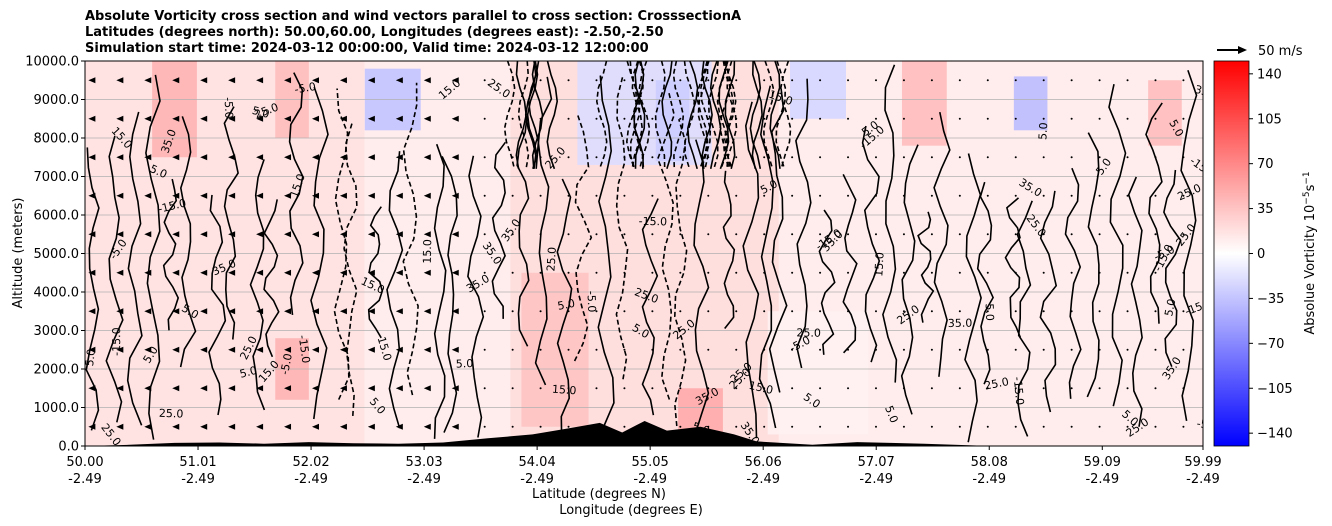  What do you see at coordinates (1275, 389) in the screenshot?
I see `colorbar-tick-label: −105` at bounding box center [1275, 389].